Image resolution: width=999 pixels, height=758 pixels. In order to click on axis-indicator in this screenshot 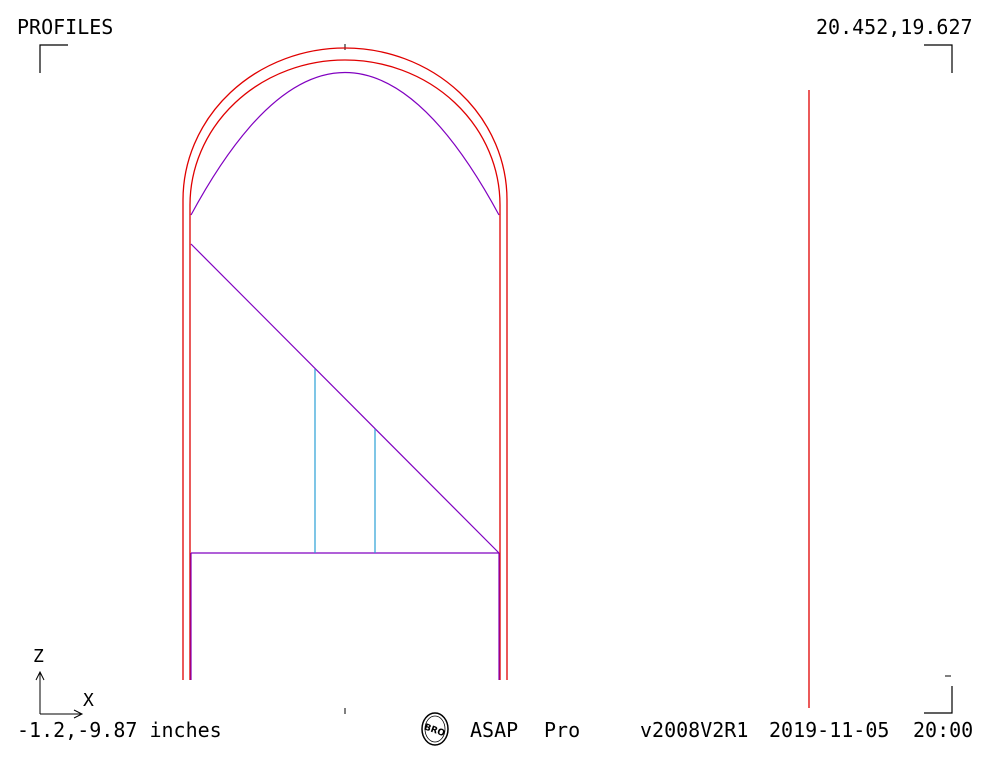, I will do `click(59, 694)`.